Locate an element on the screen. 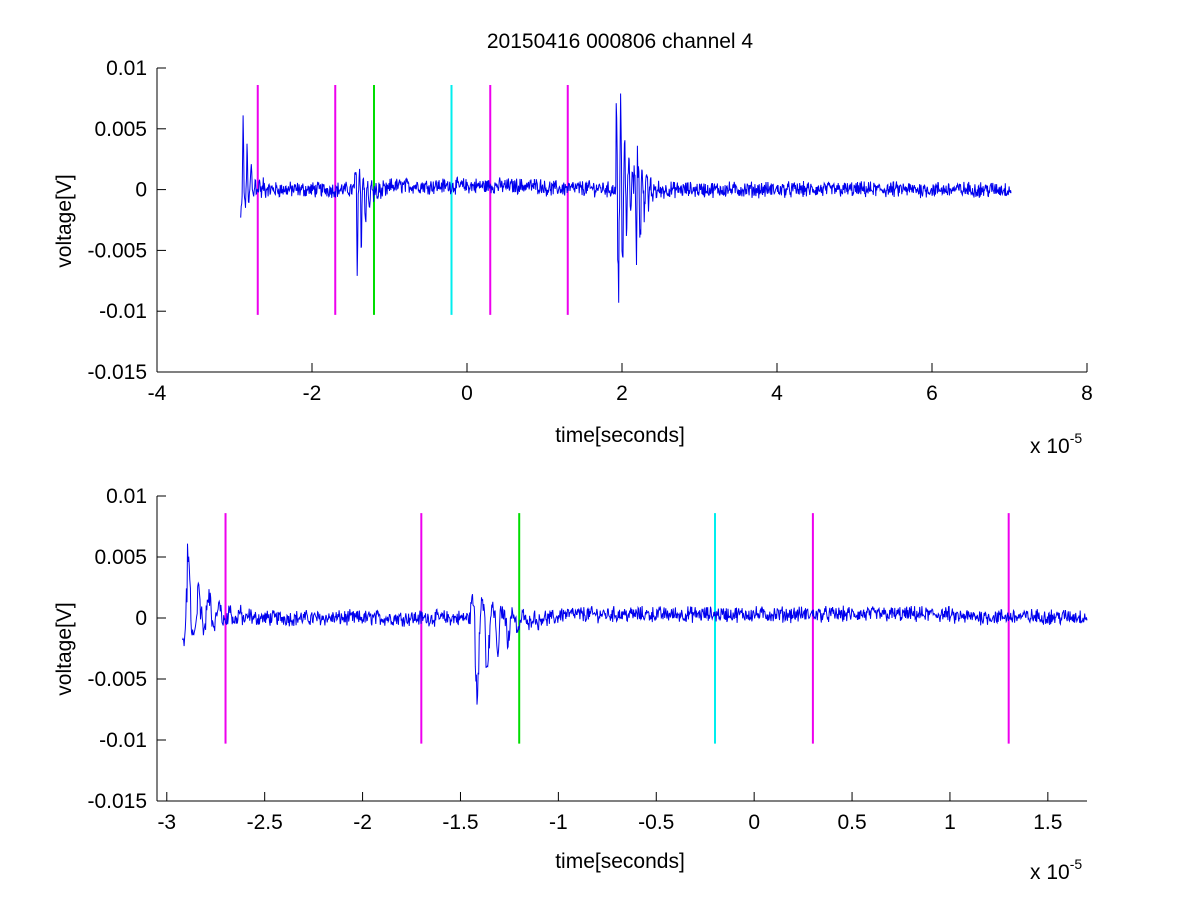  top-y-ticks: 0.01 0.005 0 -0.005 -0.01 -0.015 is located at coordinates (126, 220).